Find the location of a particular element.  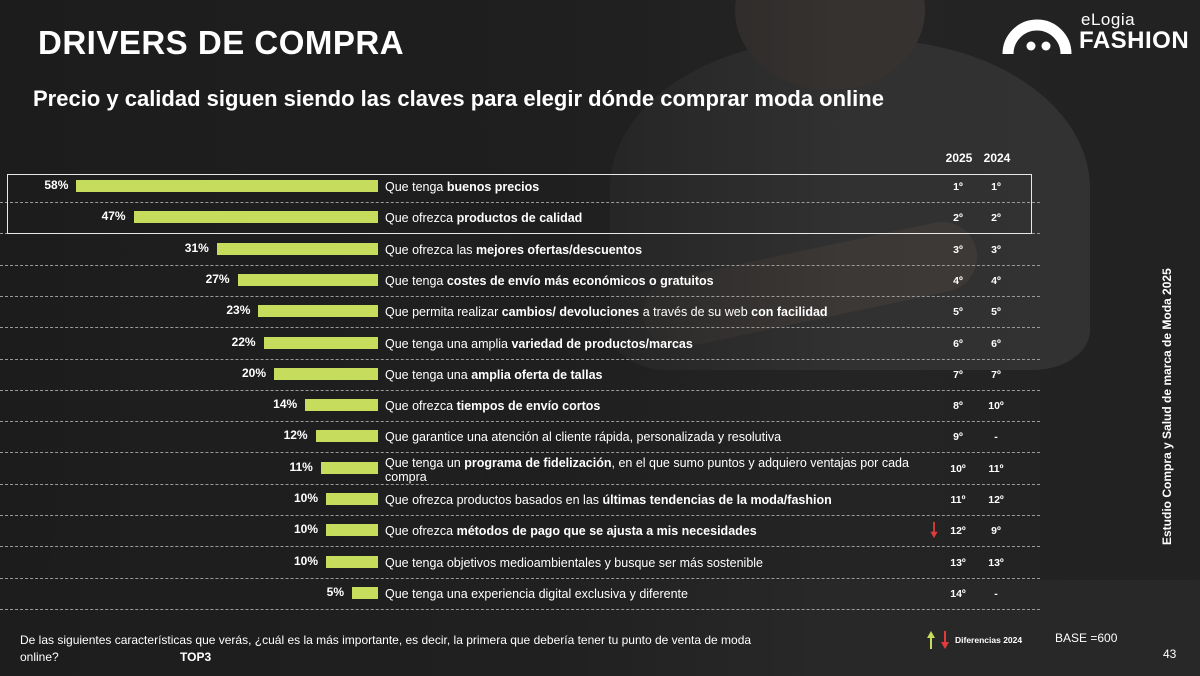

rank-2025: 7º is located at coordinates (958, 374).